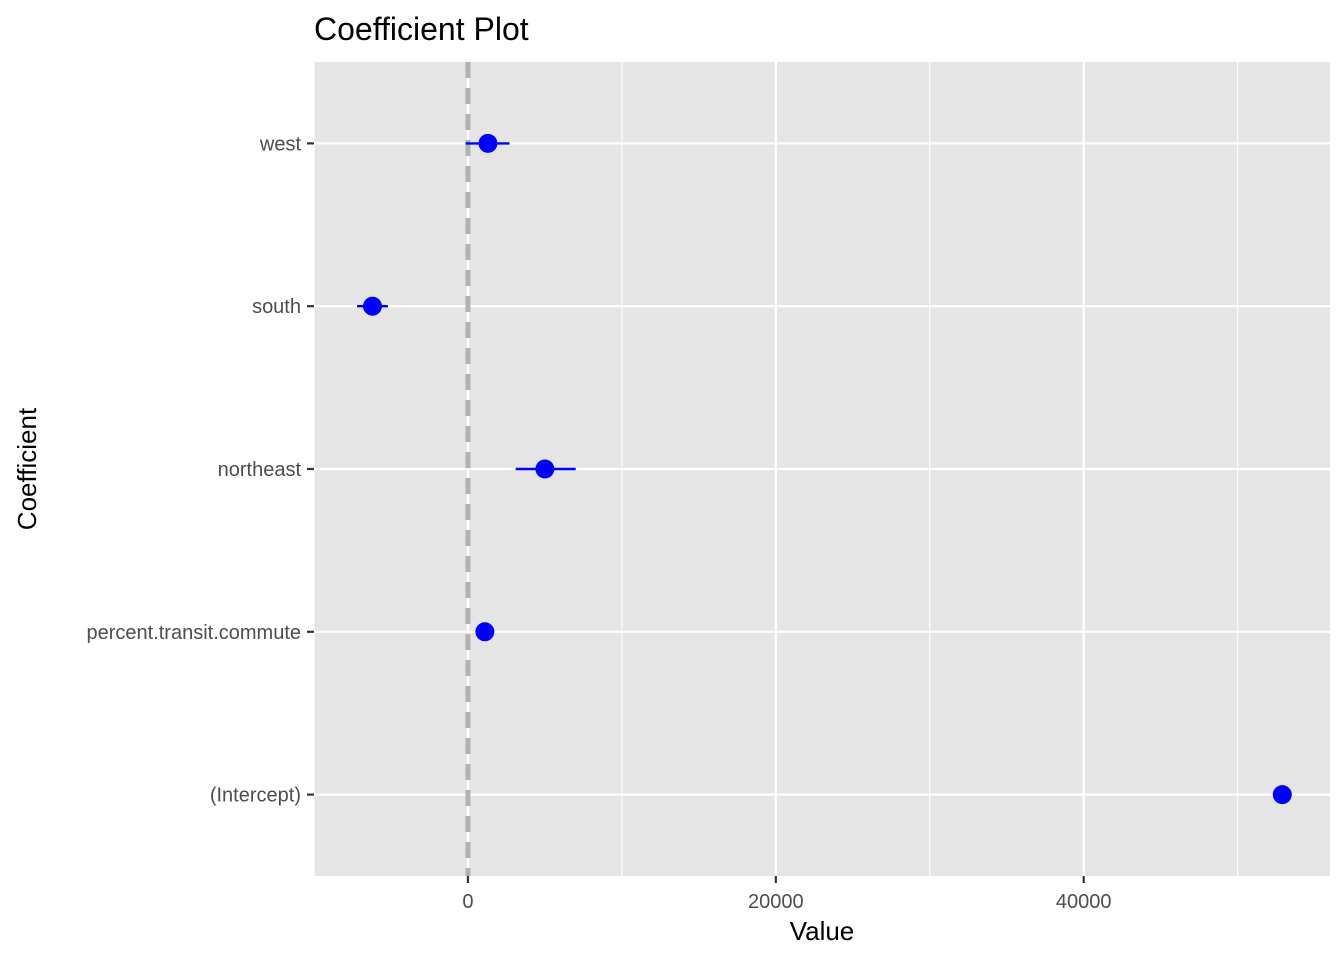 The height and width of the screenshot is (960, 1344). Describe the element at coordinates (485, 632) in the screenshot. I see `point-percent.transit.commute` at that location.